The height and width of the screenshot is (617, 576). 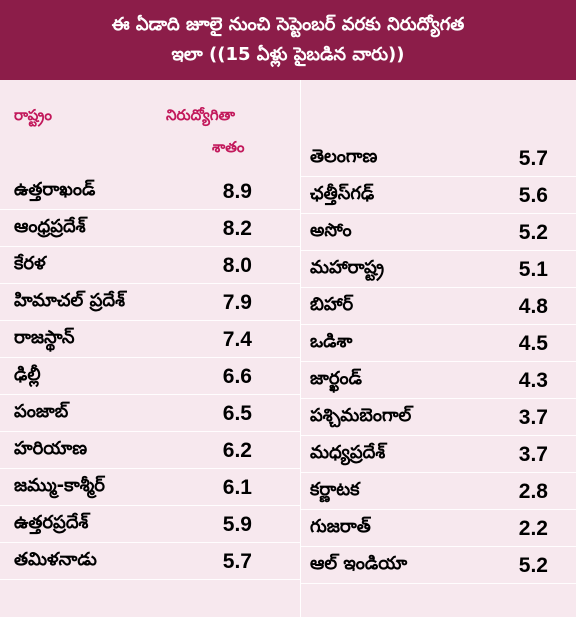 What do you see at coordinates (237, 228) in the screenshot?
I see `unemployment-rate: 8.2` at bounding box center [237, 228].